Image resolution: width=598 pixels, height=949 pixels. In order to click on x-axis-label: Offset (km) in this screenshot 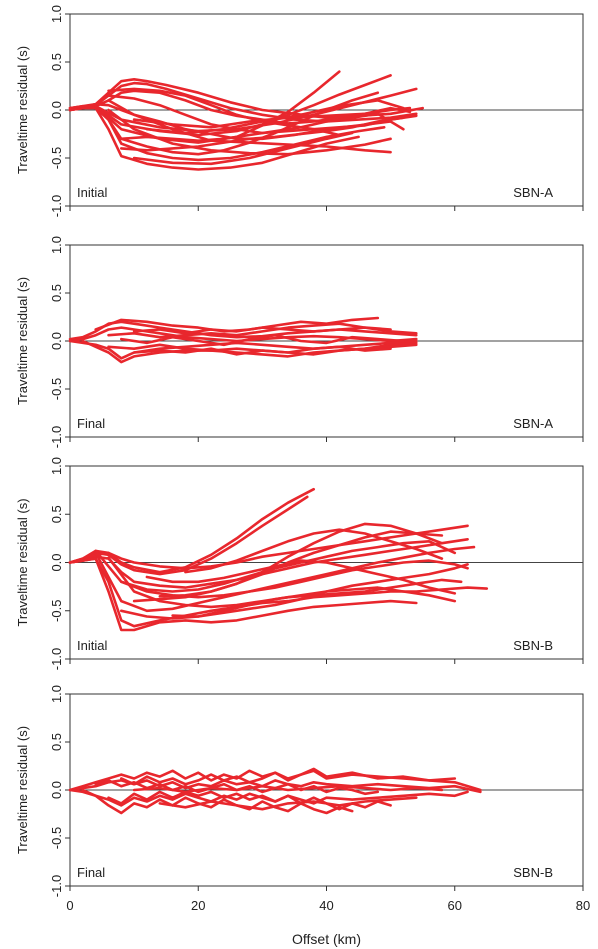, I will do `click(326, 939)`.